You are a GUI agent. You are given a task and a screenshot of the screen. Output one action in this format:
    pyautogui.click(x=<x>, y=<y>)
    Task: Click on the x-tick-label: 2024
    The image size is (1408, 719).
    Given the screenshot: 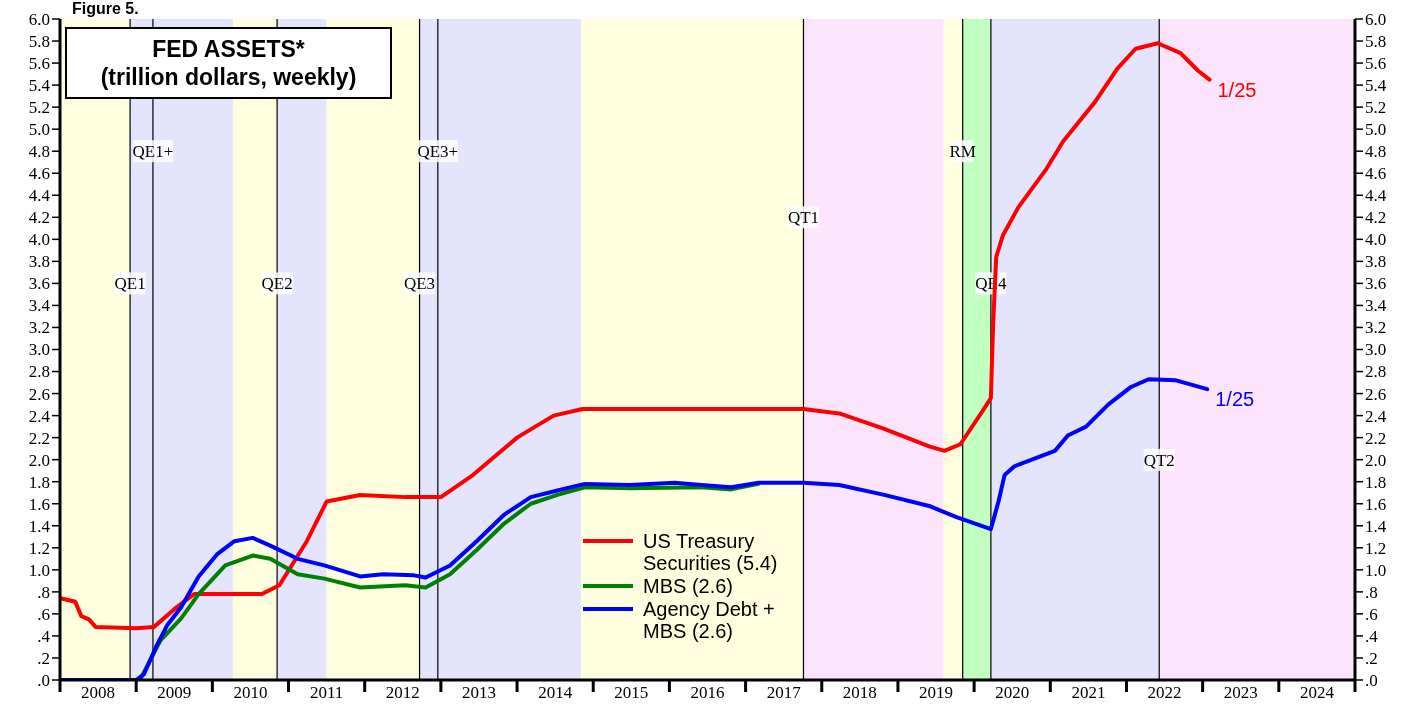 What is the action you would take?
    pyautogui.click(x=1317, y=692)
    